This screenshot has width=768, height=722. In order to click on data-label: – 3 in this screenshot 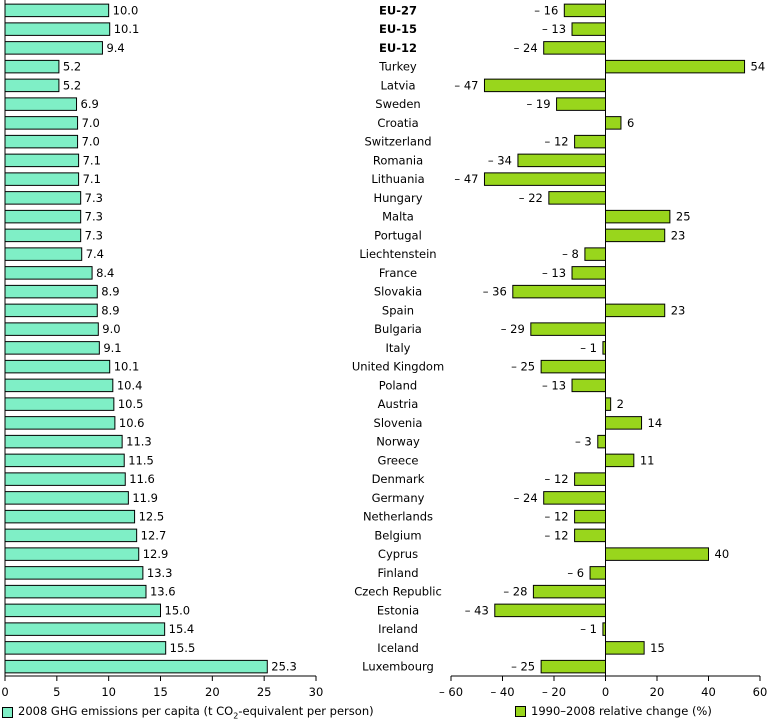, I will do `click(583, 442)`.